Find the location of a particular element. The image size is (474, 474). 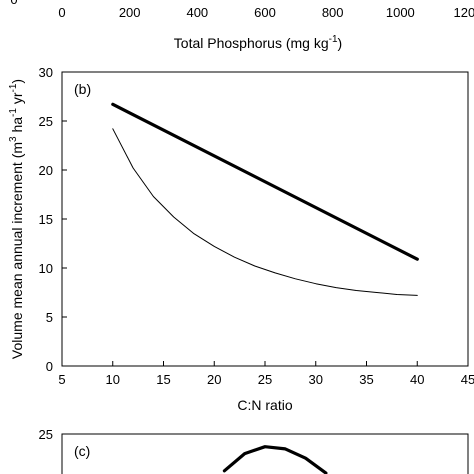

panel-b-xtick-label: 35 is located at coordinates (366, 379).